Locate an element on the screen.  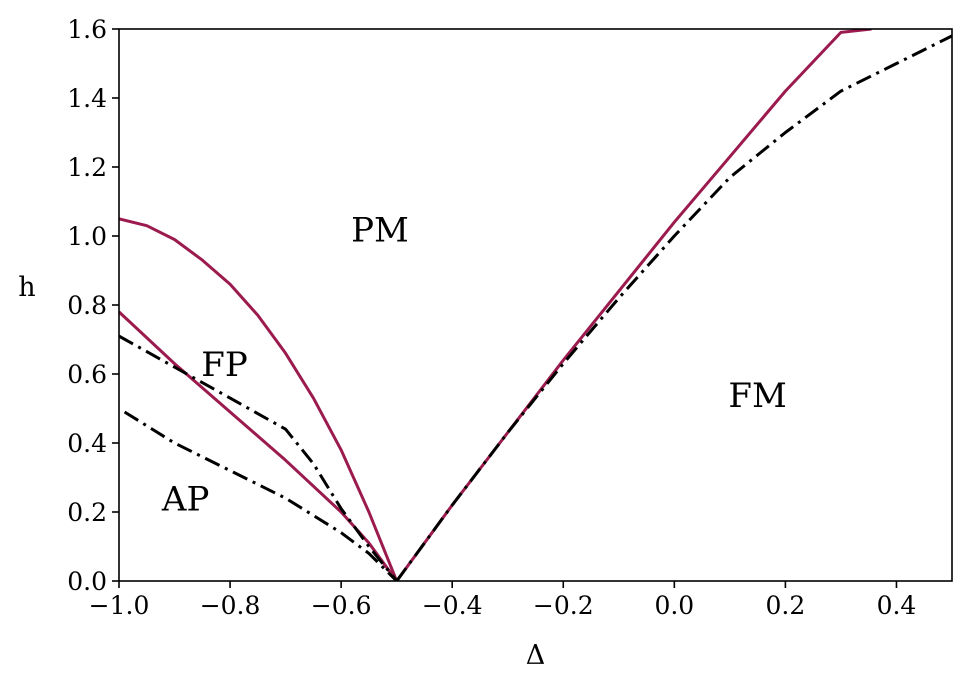
region-label-ap: AP is located at coordinates (185, 500).